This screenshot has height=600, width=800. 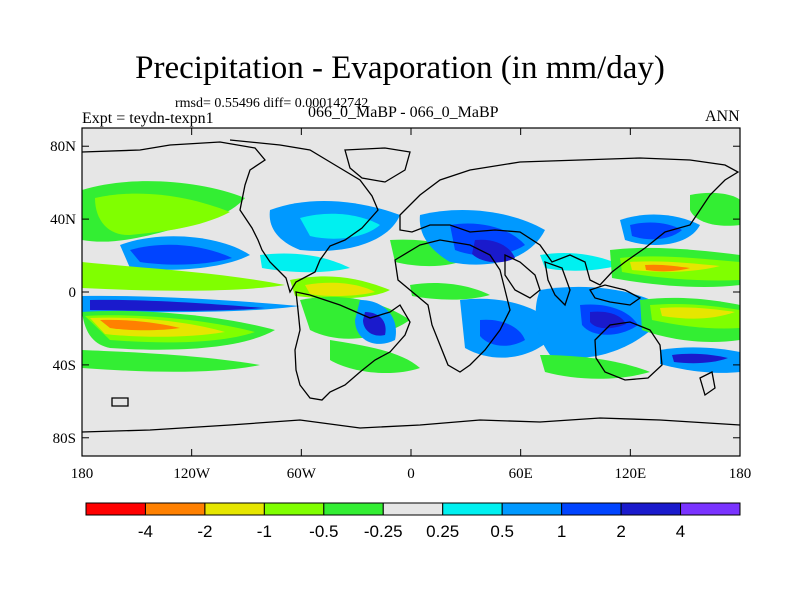 What do you see at coordinates (450, 291) in the screenshot?
I see `contour-eq-atlantic-green` at bounding box center [450, 291].